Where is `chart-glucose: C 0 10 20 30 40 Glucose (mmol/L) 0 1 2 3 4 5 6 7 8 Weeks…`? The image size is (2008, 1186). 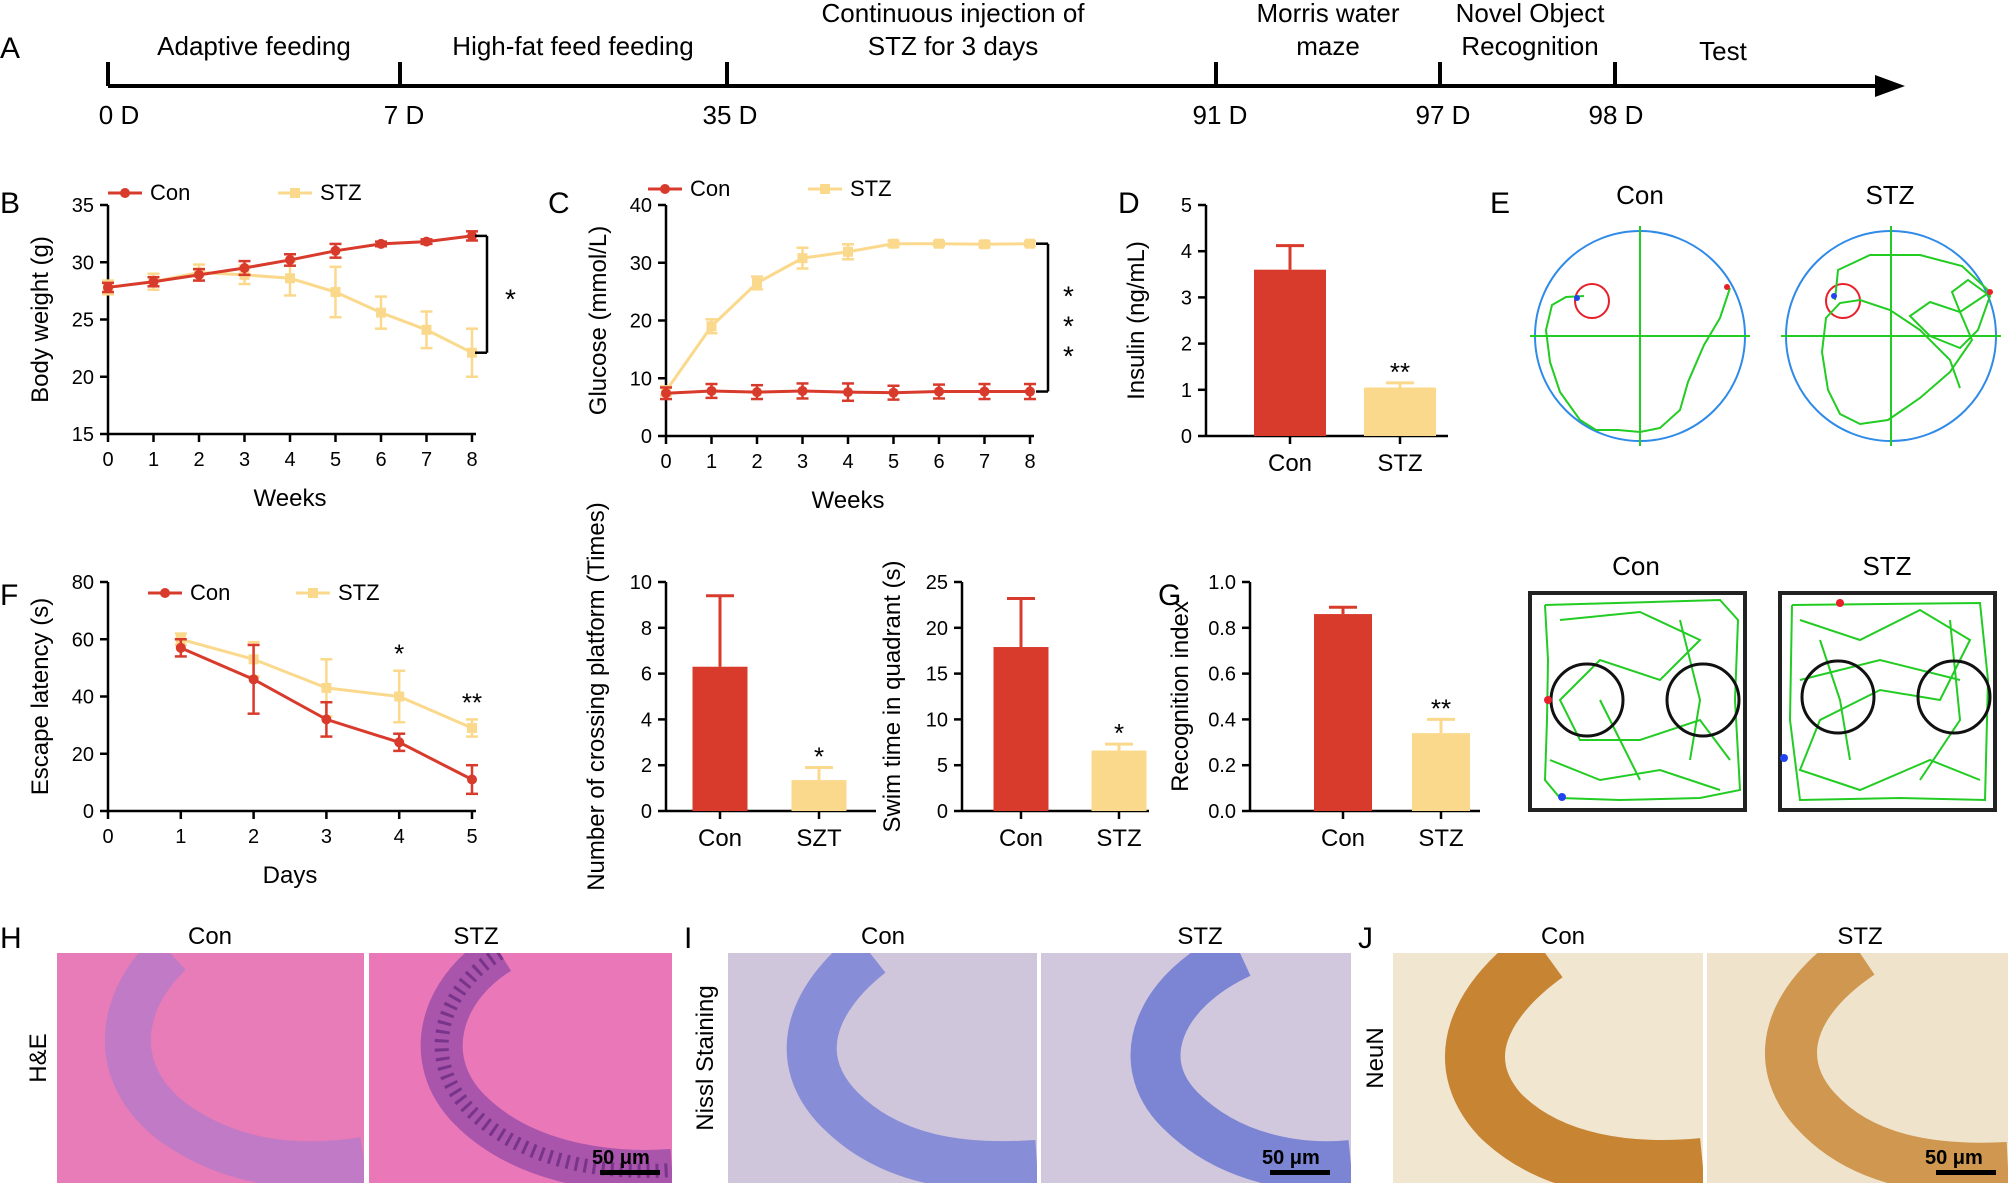
chart-glucose: C 0 10 20 30 40 Glucose (mmol/L) 0 1 2 3 4 5 6 7 8 Weeks… is located at coordinates (811, 345).